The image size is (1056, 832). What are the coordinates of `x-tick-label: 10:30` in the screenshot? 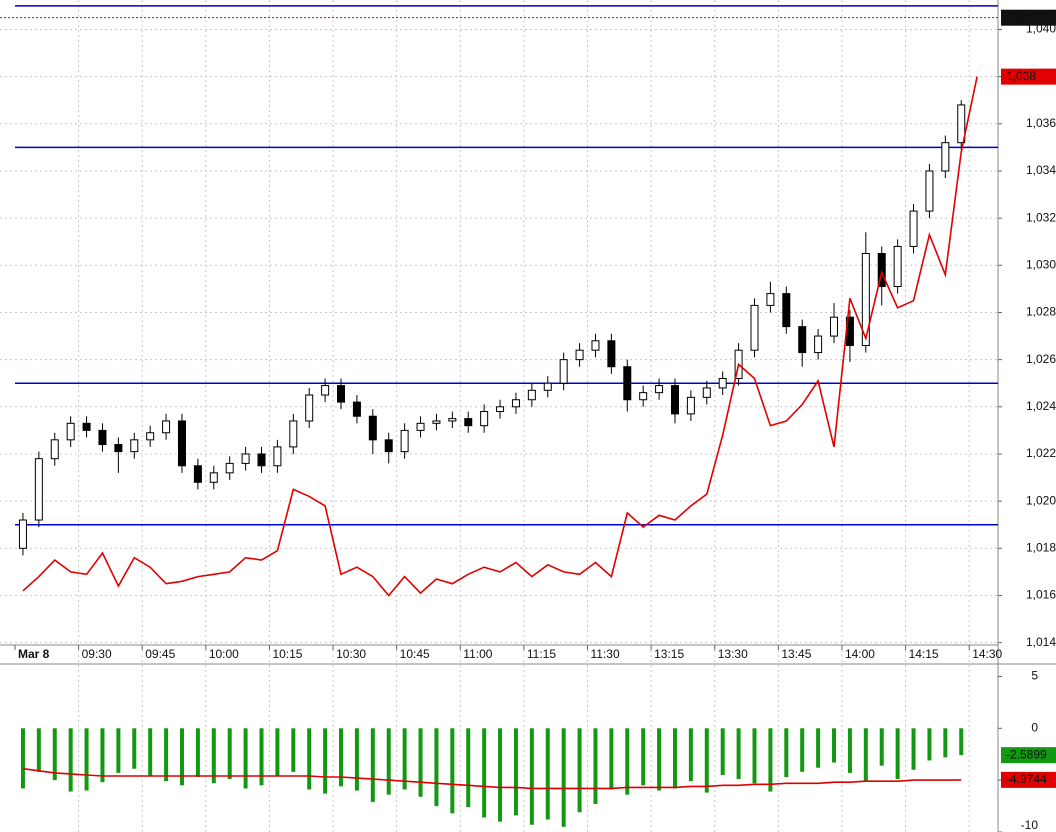 It's located at (351, 654).